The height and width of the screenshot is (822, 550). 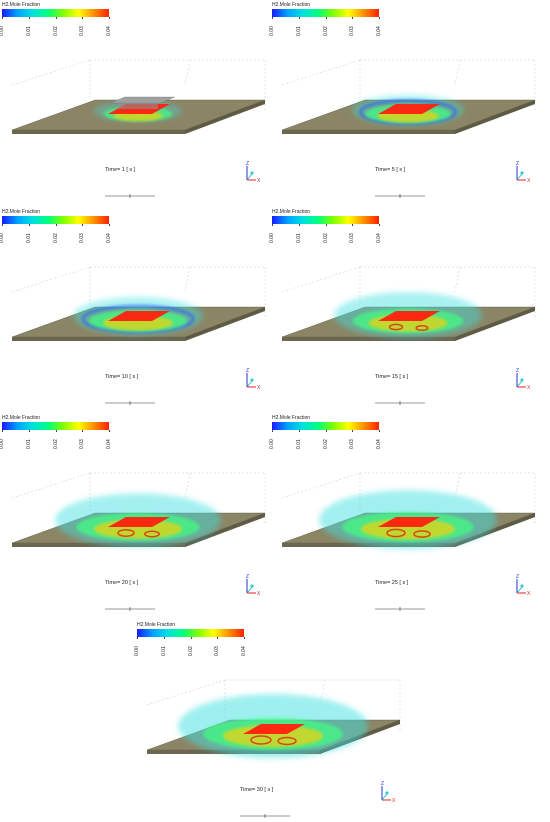 What do you see at coordinates (257, 790) in the screenshot?
I see `time-label: Time= 30 [ s ]` at bounding box center [257, 790].